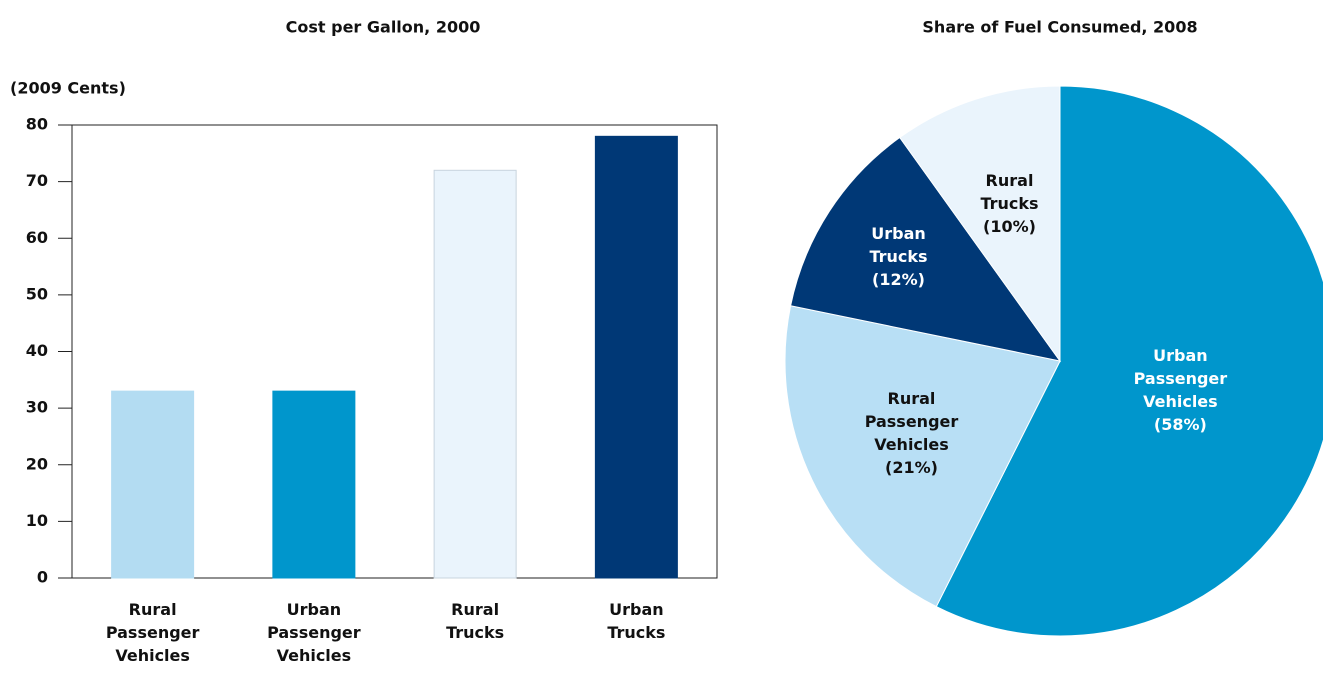 This screenshot has width=1323, height=673. What do you see at coordinates (1059, 27) in the screenshot?
I see `chart-title: Share of Fuel Consumed, 2008` at bounding box center [1059, 27].